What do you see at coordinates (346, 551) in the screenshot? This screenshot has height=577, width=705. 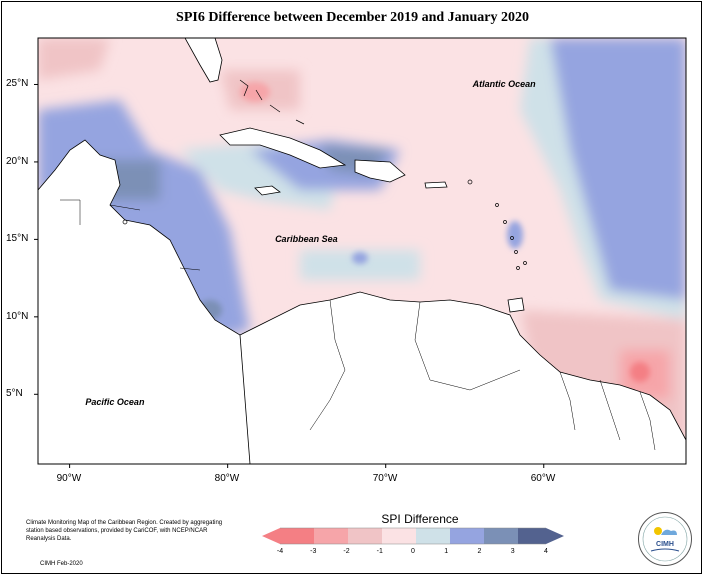 I see `legend-tick-label: -2` at bounding box center [346, 551].